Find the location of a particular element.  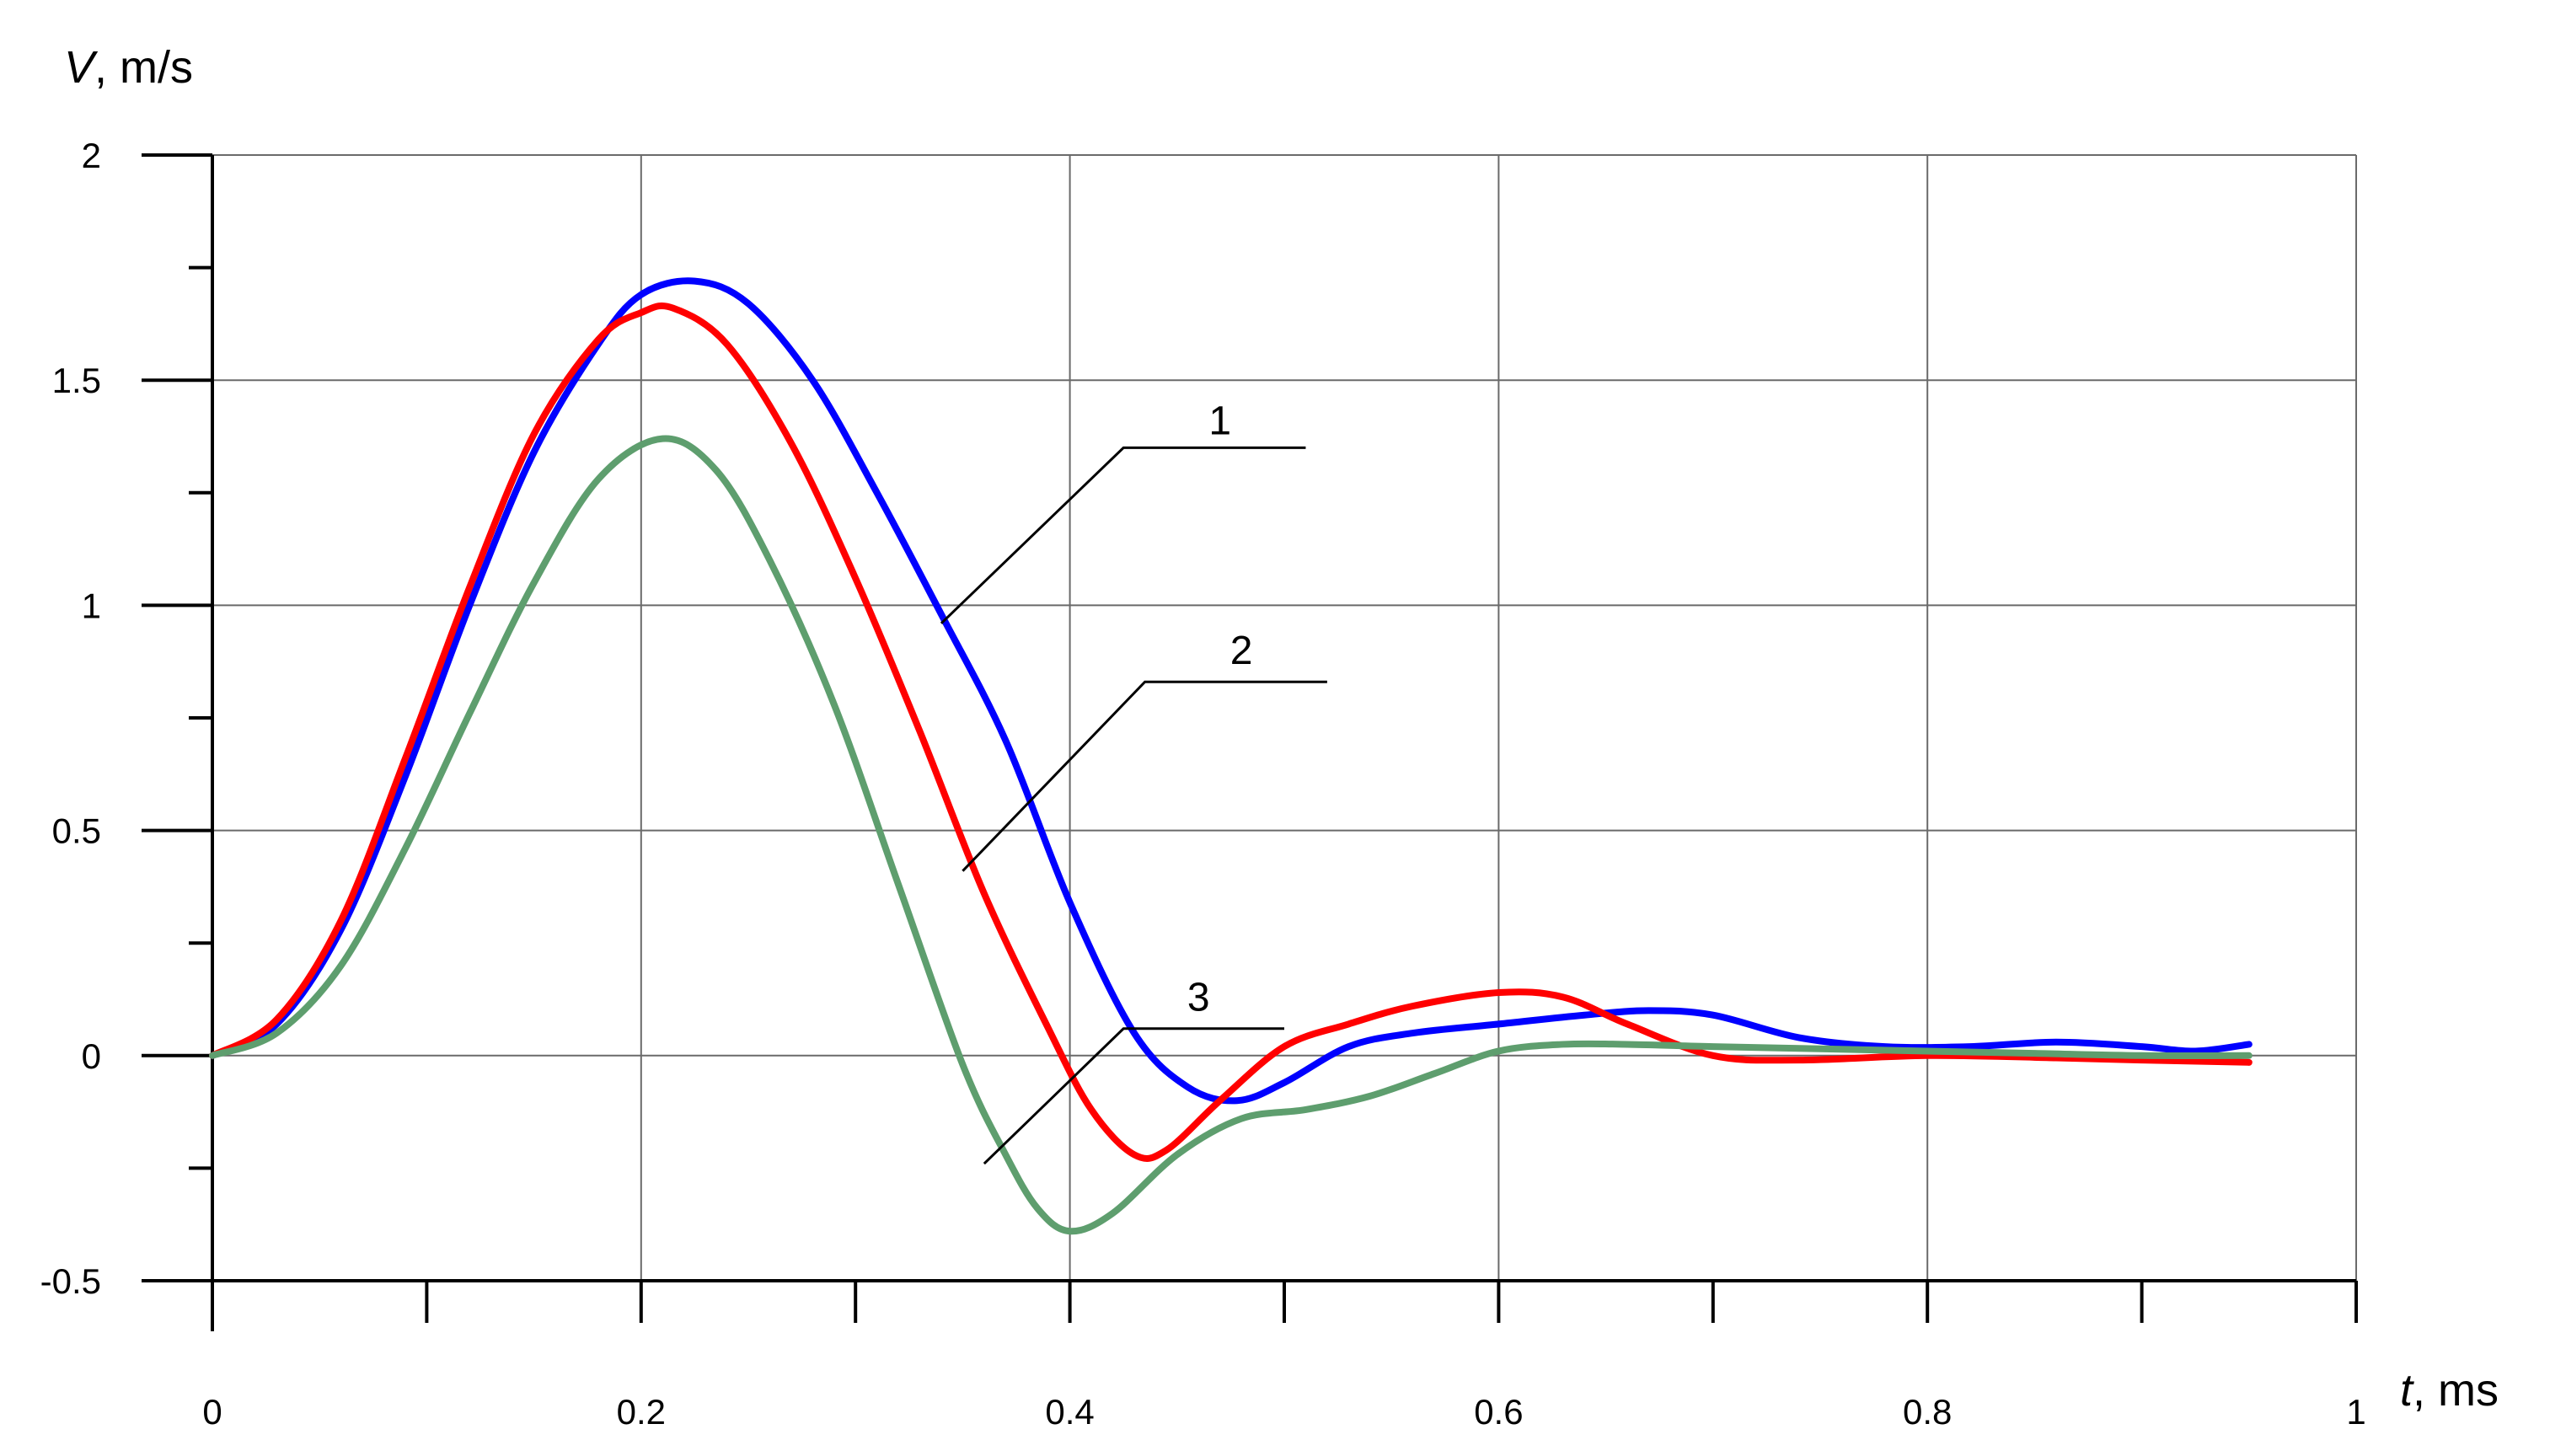

x-axis-title: t, ms is located at coordinates (2449, 1390).